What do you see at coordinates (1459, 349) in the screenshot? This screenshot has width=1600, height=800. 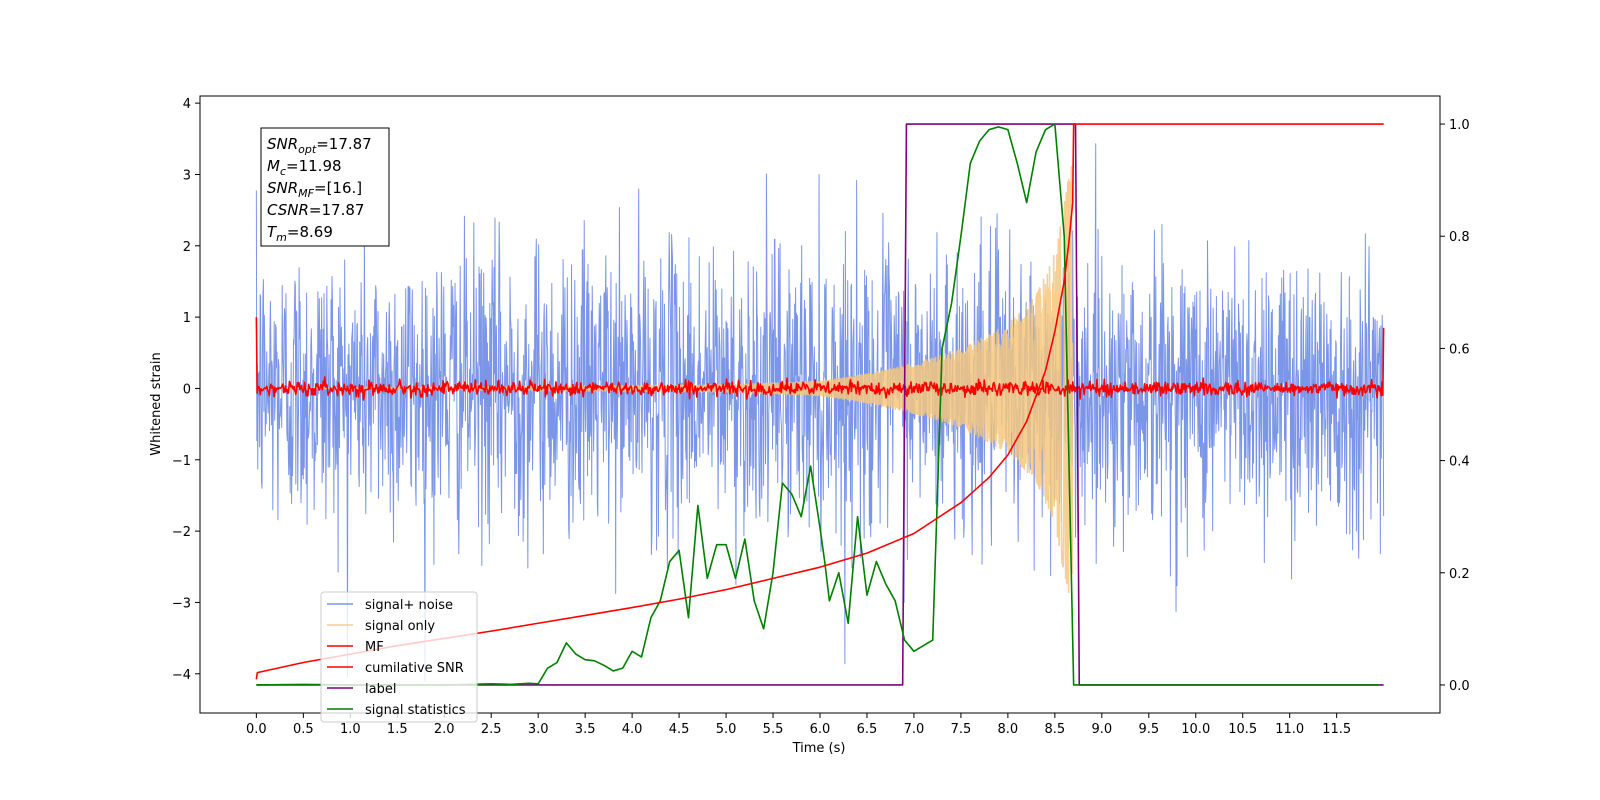 I see `y2-tick-label: 0.6` at bounding box center [1459, 349].